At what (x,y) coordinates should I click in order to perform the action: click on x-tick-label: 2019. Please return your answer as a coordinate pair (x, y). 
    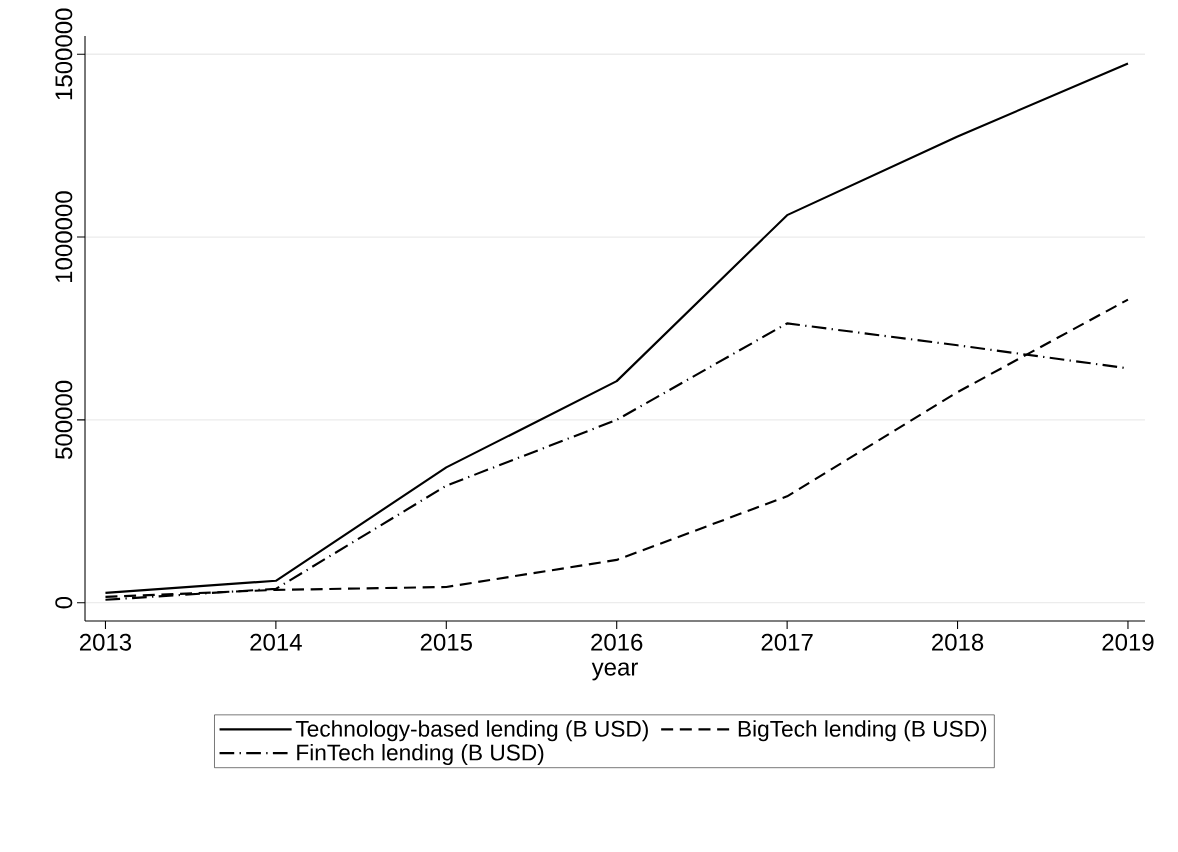
    Looking at the image, I should click on (1128, 642).